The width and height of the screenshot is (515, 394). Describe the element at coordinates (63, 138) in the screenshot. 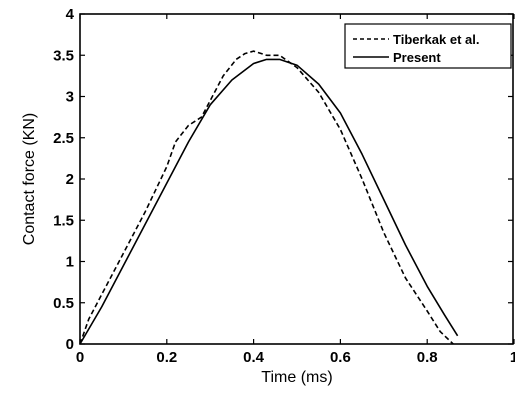

I see `y-tick-label: 2.5` at that location.